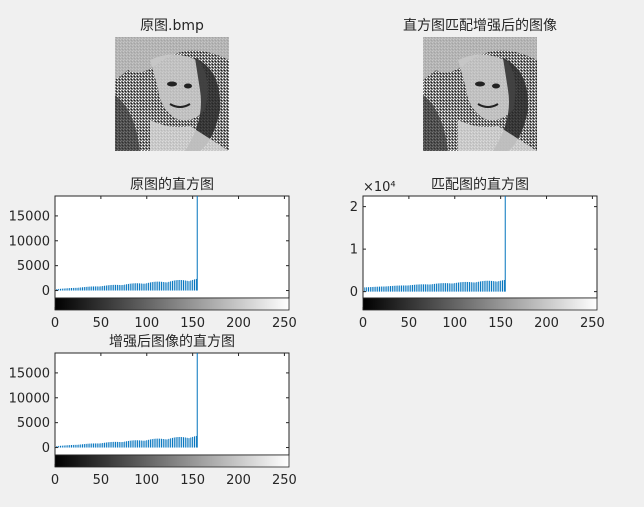  What do you see at coordinates (480, 94) in the screenshot?
I see `enhanced-image` at bounding box center [480, 94].